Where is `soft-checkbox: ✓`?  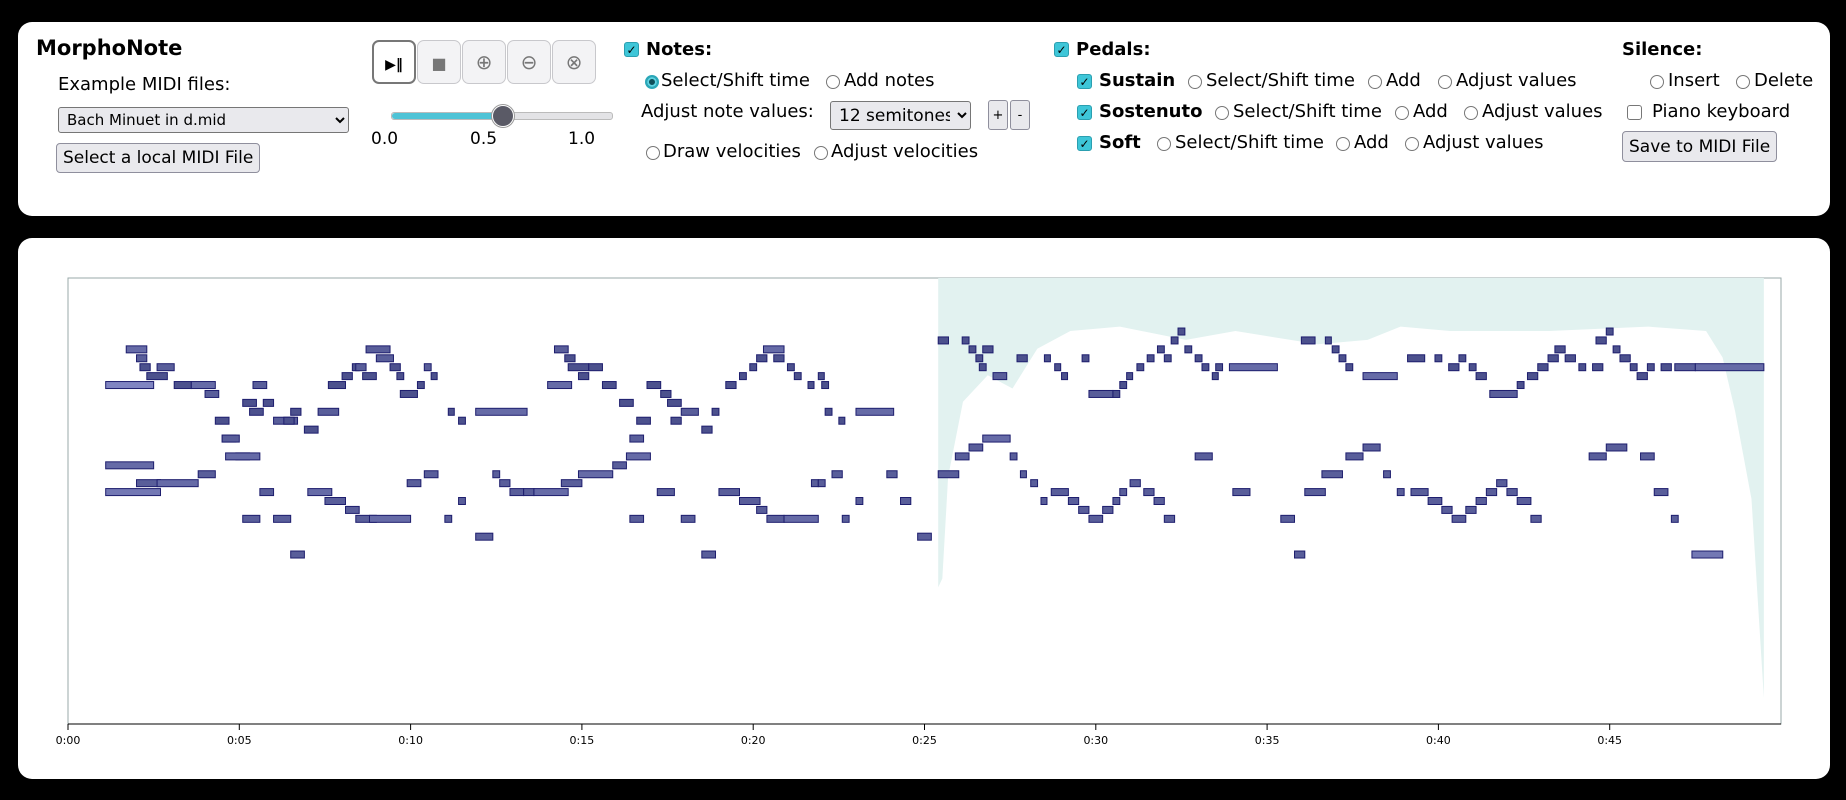 soft-checkbox: ✓ is located at coordinates (1084, 143).